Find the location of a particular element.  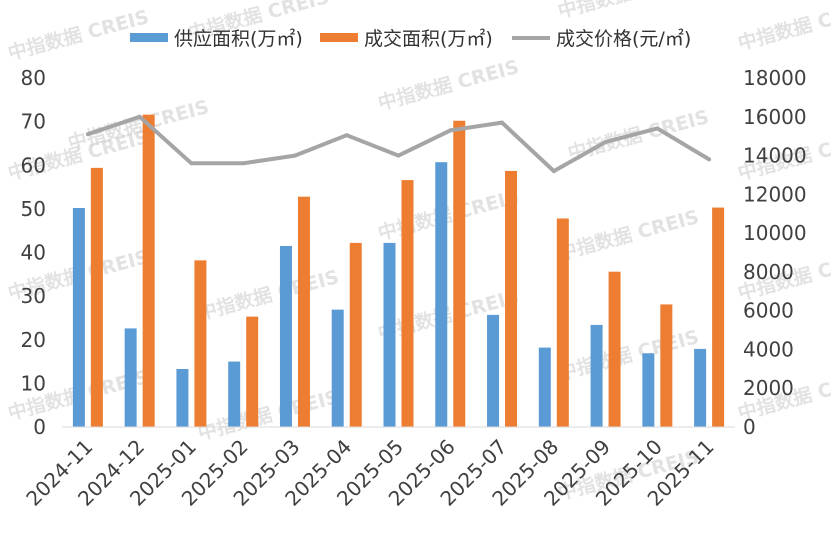

left-axis-tick: 70 is located at coordinates (33, 122).